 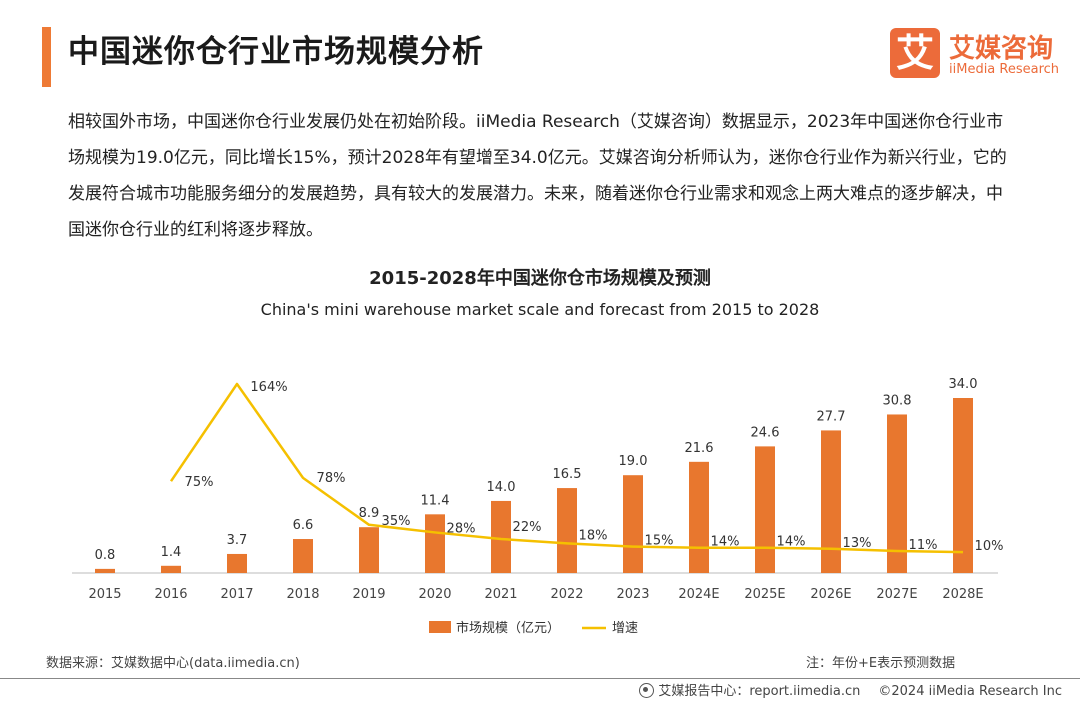 What do you see at coordinates (268, 387) in the screenshot?
I see `line-label-2017: 164%` at bounding box center [268, 387].